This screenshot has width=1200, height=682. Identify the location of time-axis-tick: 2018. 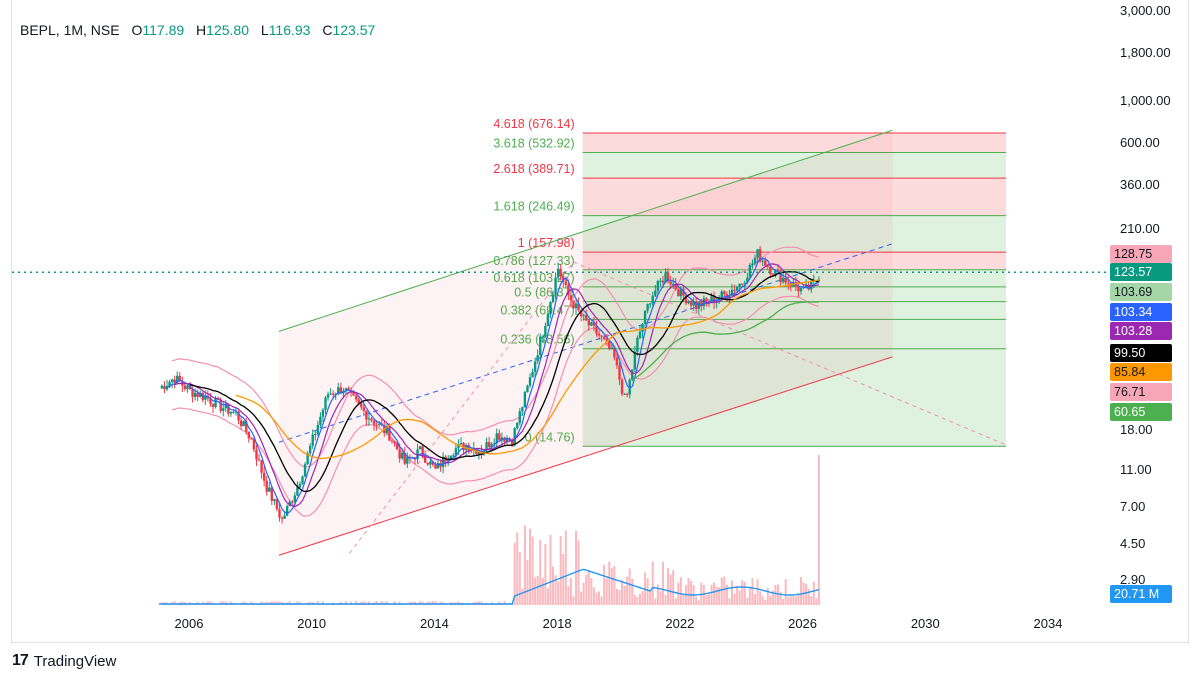
(557, 623).